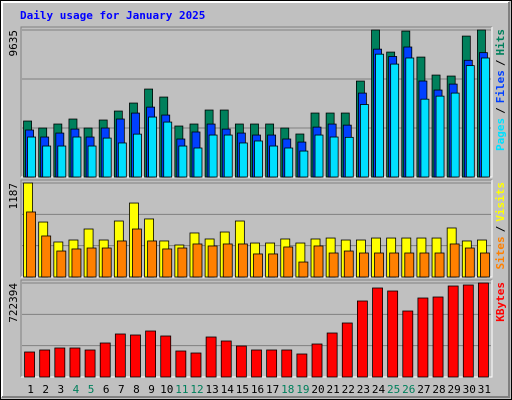 The width and height of the screenshot is (512, 400). Describe the element at coordinates (13, 43) in the screenshot. I see `y-tick-label: 9635` at that location.